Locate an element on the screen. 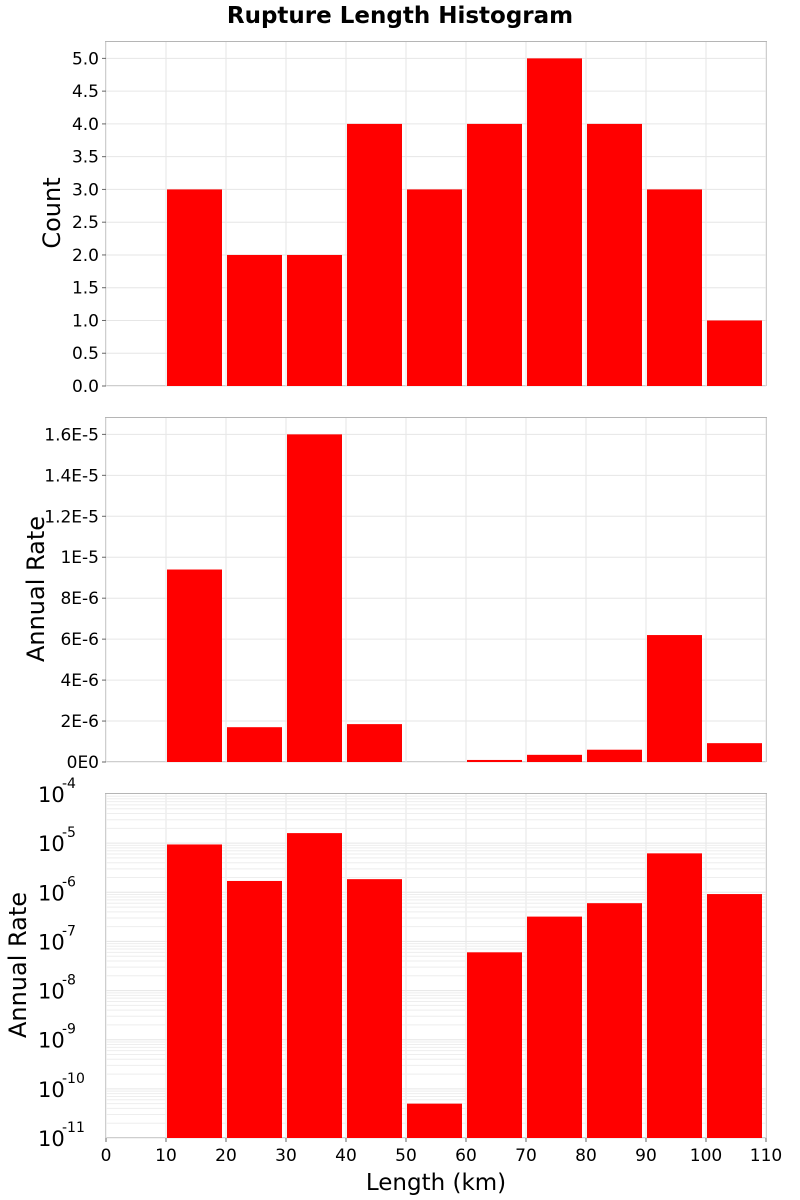 Image resolution: width=800 pixels, height=1200 pixels. y-tick-label: 2.0 is located at coordinates (85, 256).